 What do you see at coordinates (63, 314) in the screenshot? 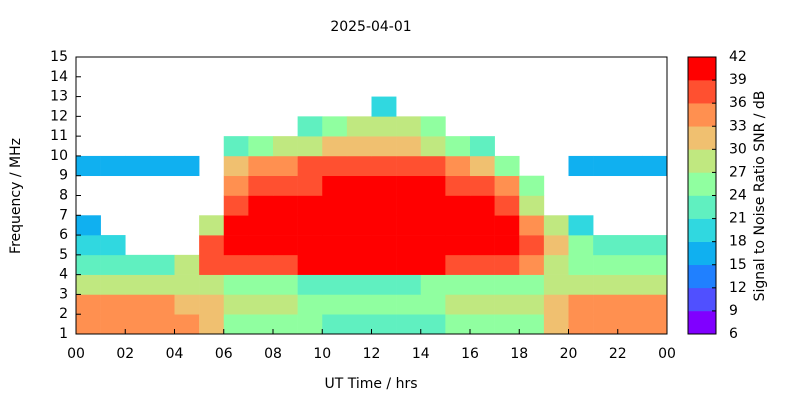
I see `y-tick-label: 2` at bounding box center [63, 314].